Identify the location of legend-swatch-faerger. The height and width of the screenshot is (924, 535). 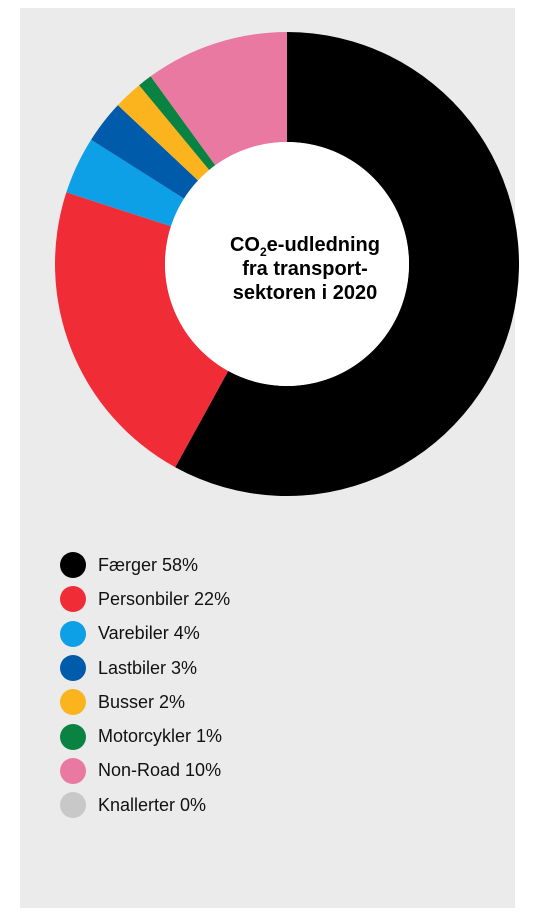
(73, 565).